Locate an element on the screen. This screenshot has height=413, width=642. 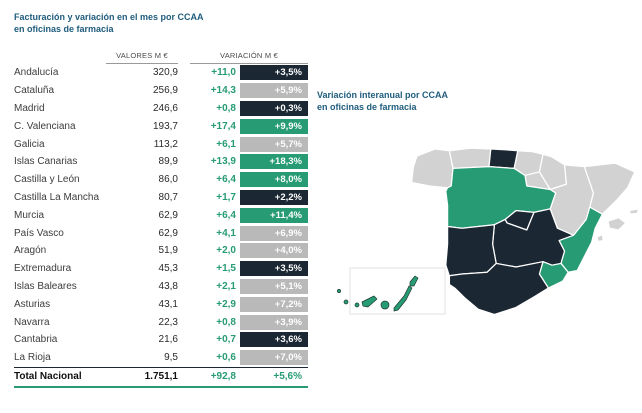
region-name: Andalucía is located at coordinates (36, 73).